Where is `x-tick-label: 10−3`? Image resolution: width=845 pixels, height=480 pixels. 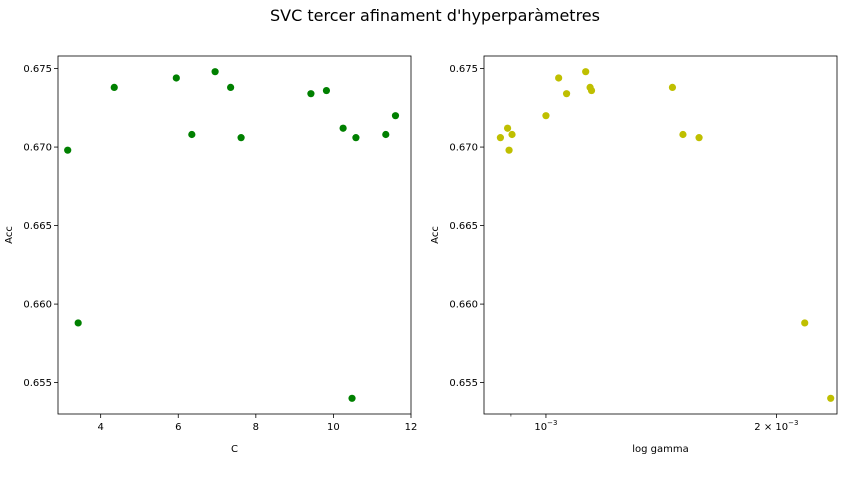 x-tick-label: 10−3 is located at coordinates (545, 426).